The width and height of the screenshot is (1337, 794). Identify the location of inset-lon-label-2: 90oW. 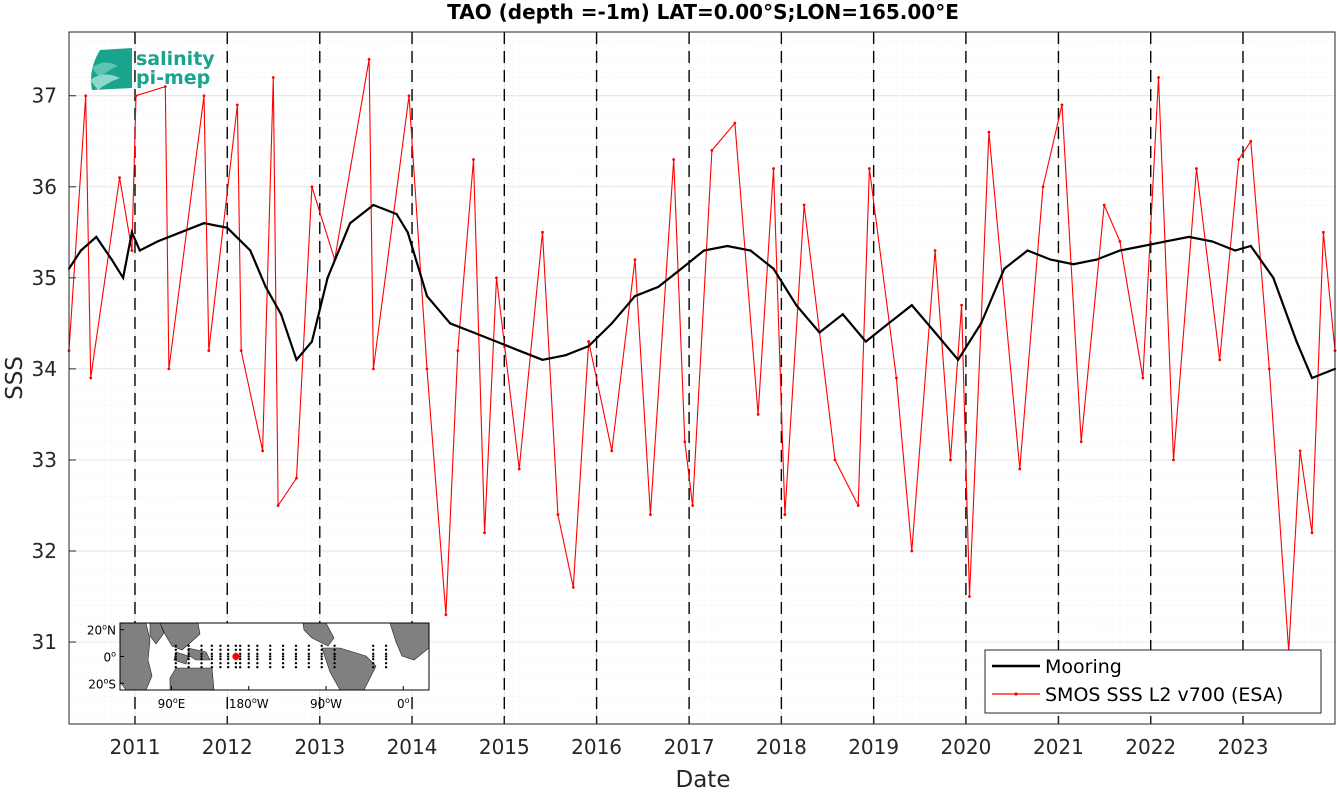
(326, 703).